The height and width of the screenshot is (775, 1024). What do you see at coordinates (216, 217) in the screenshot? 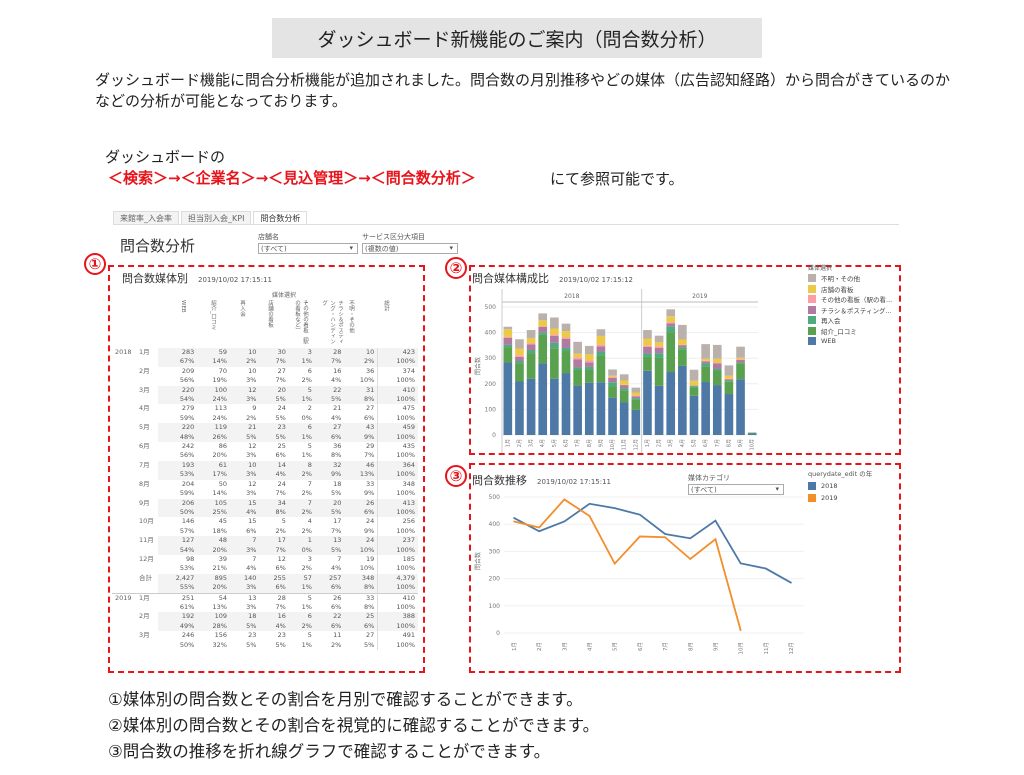
I see `tab-staff-kpi: 担当別入会_KPI` at bounding box center [216, 217].